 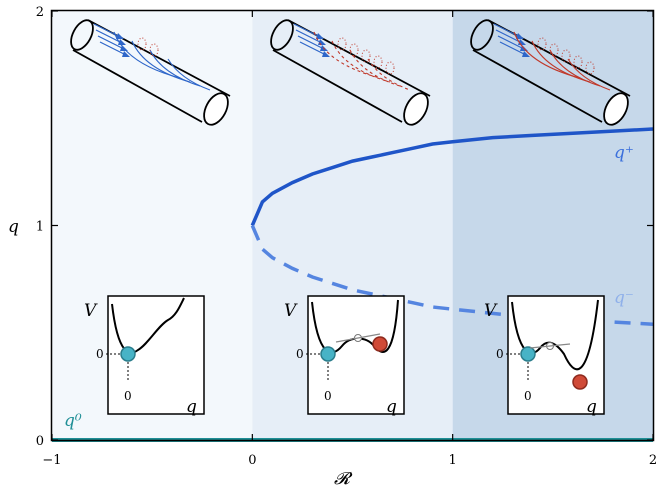 I want to click on potential-curve, so click(x=148, y=325).